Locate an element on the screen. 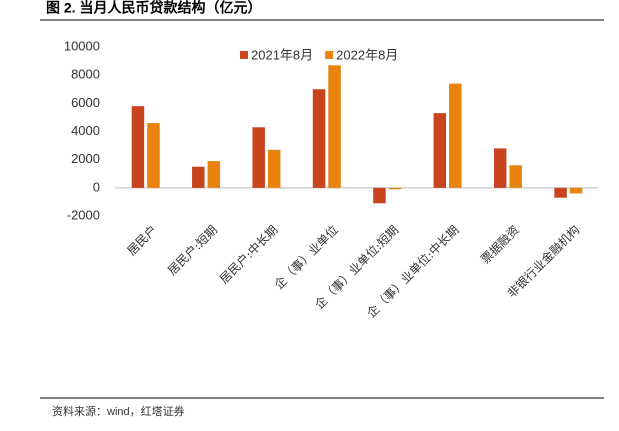 This screenshot has height=431, width=619. y-tick-label: 2000 is located at coordinates (85, 158).